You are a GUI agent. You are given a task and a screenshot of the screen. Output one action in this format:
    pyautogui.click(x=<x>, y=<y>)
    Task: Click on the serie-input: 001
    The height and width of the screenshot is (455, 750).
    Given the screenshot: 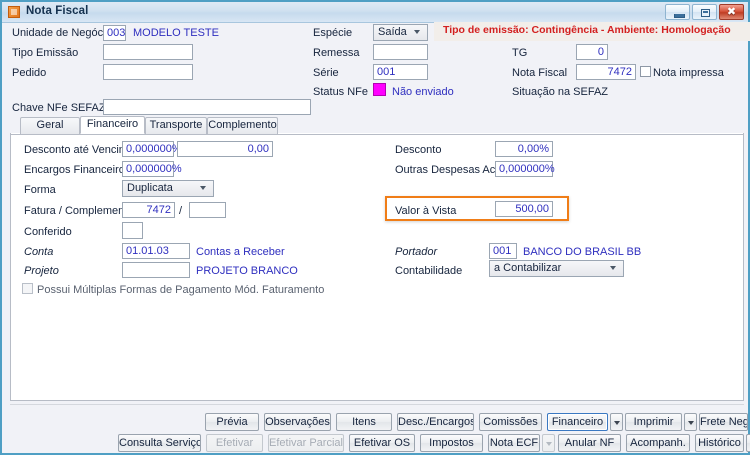 What is the action you would take?
    pyautogui.click(x=400, y=72)
    